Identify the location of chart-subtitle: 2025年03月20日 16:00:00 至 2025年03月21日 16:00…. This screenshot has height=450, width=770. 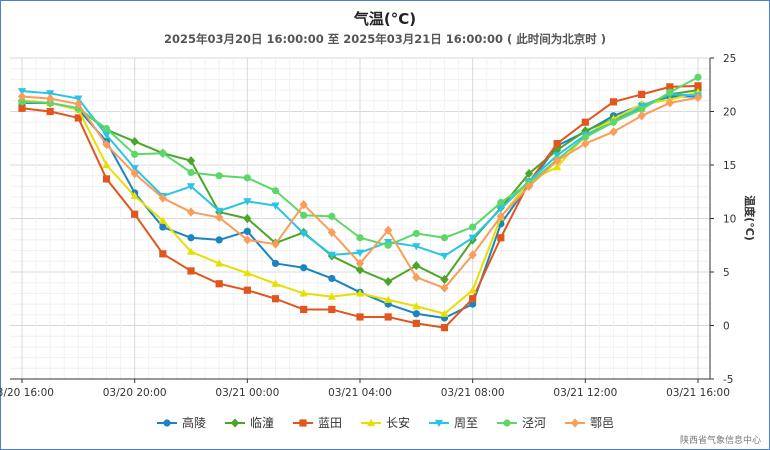
(385, 39).